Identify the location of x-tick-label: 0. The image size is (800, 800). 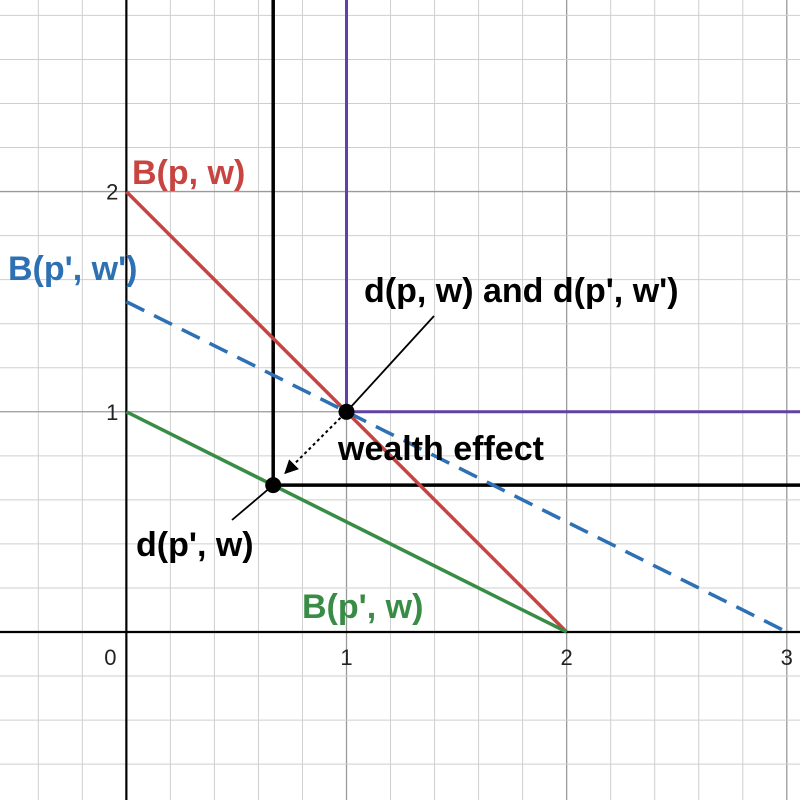
(110, 657).